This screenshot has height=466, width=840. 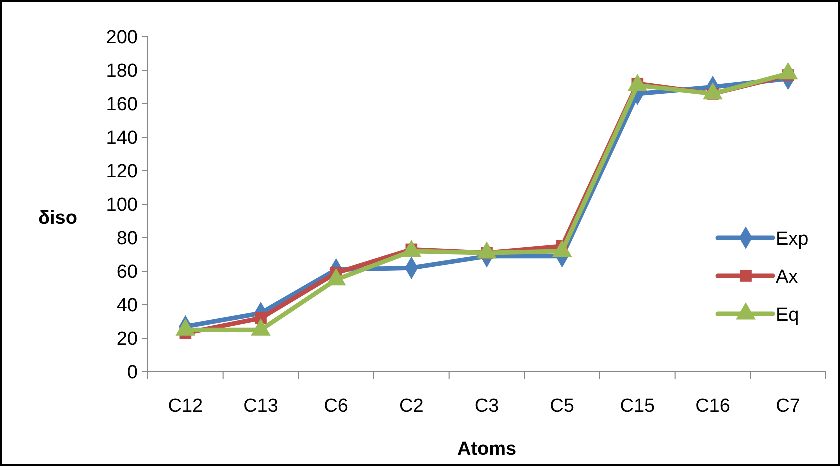 I want to click on x-tick-label: C6, so click(x=336, y=406).